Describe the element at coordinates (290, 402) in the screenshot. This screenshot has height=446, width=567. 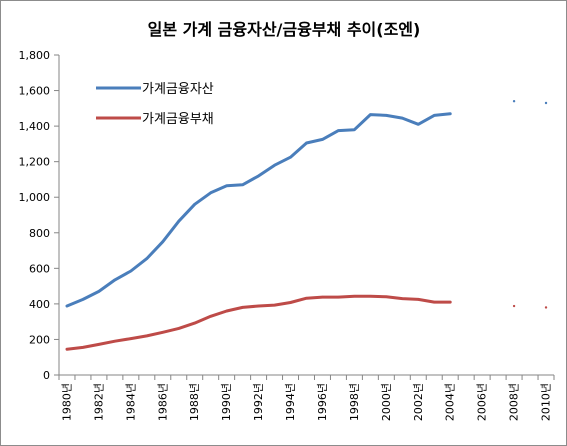
I see `x-tick-label: 1994년` at that location.